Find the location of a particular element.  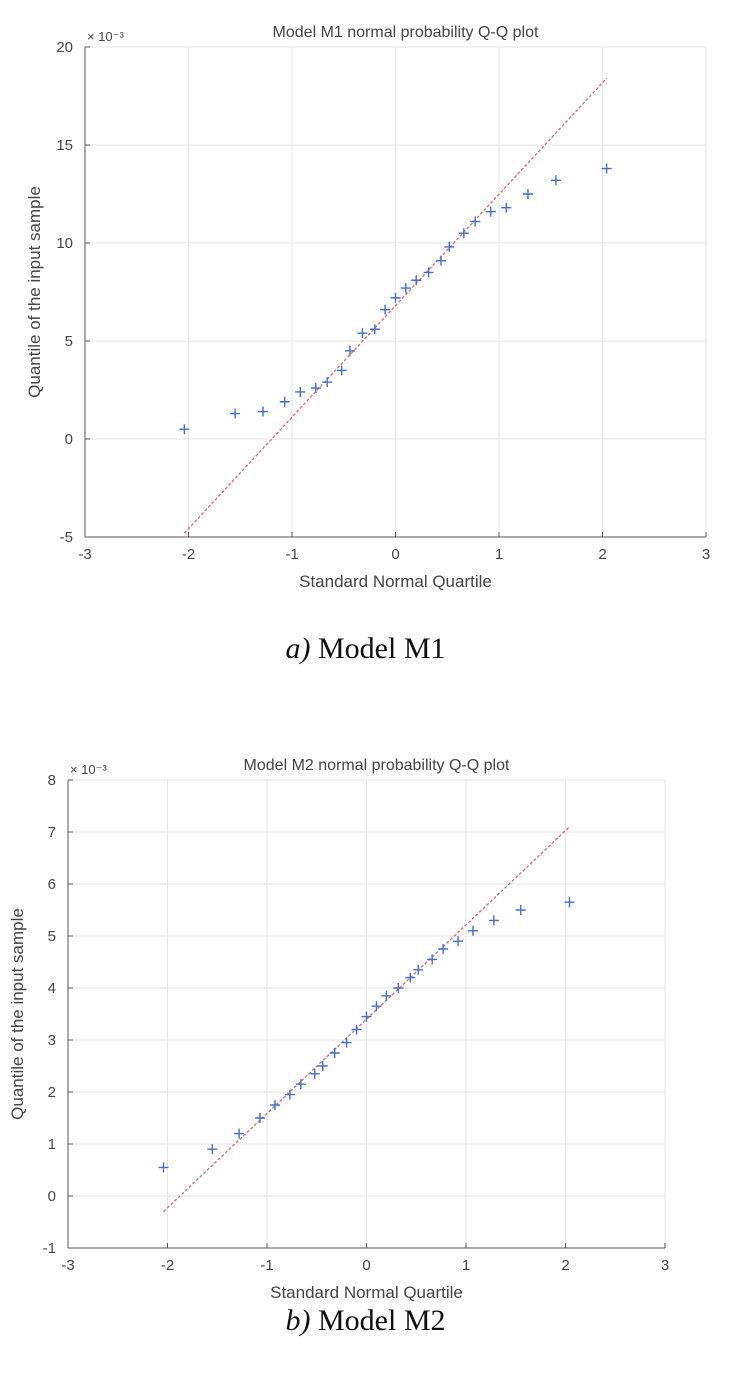

y-tick-label: 1 is located at coordinates (52, 1144).